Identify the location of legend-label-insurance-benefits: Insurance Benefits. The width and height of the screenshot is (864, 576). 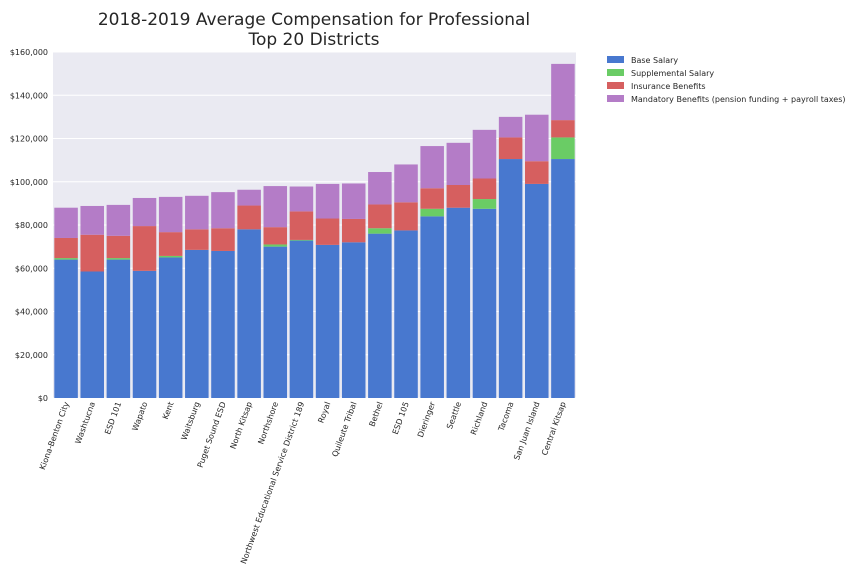
(668, 86).